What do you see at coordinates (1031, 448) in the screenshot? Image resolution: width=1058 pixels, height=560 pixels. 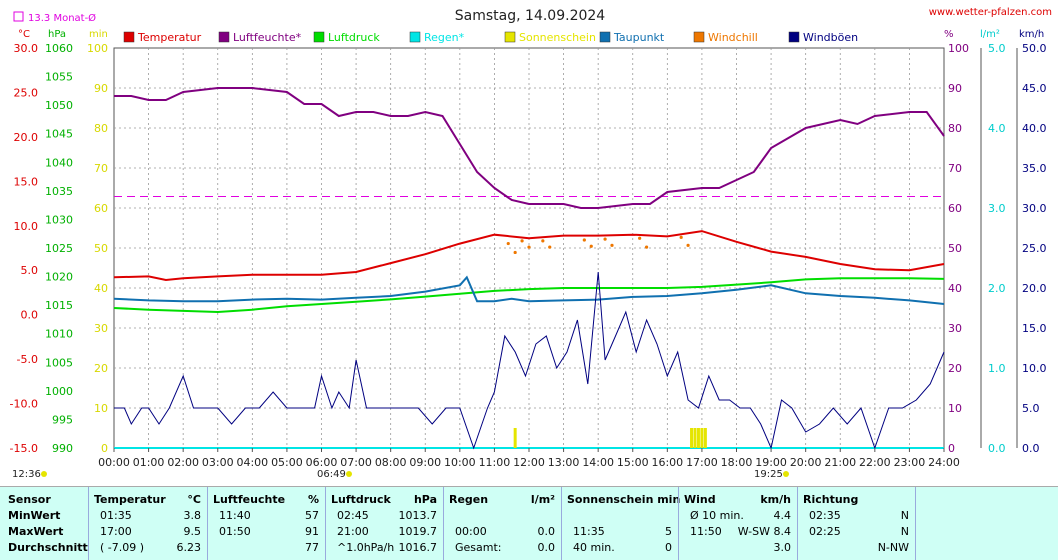 I see `wind-tick-label: 0.0` at bounding box center [1031, 448].